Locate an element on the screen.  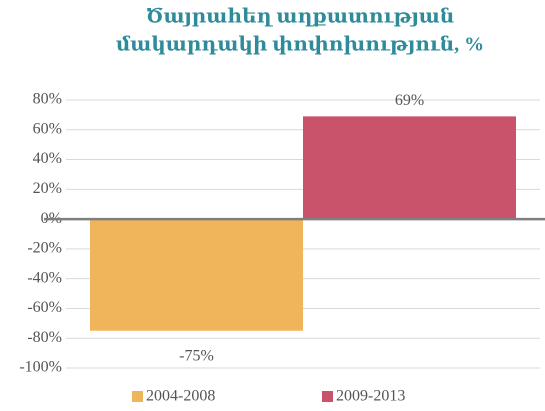
chart-title: մակարդակի փոփոխություն, % is located at coordinates (300, 45).